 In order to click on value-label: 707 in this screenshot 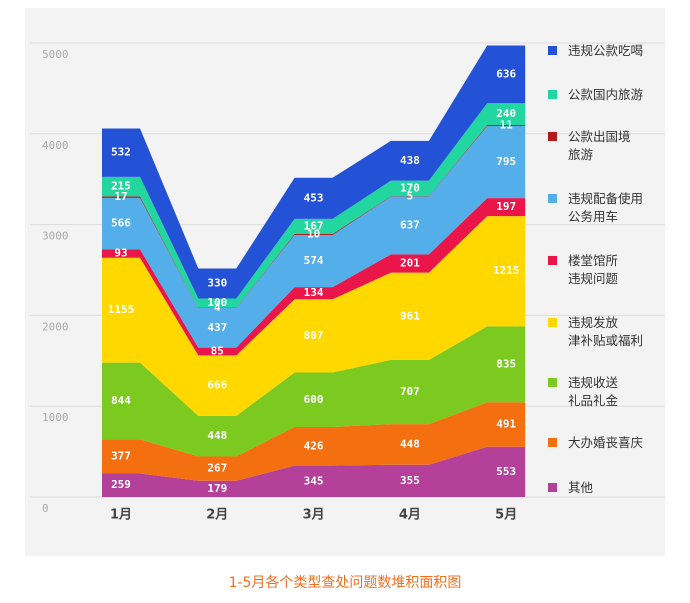, I will do `click(410, 391)`.